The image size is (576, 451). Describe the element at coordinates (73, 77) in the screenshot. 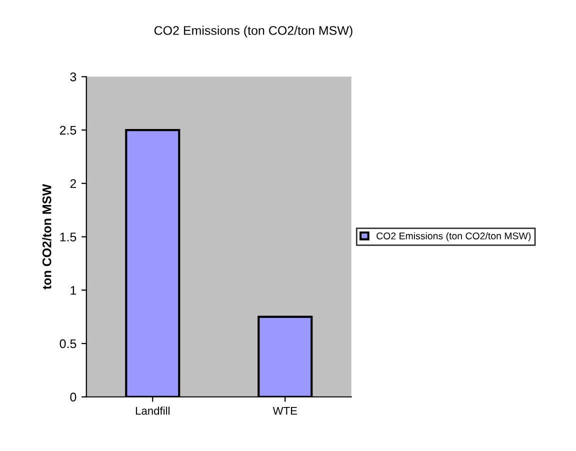

I see `y-tick-label: 3` at that location.